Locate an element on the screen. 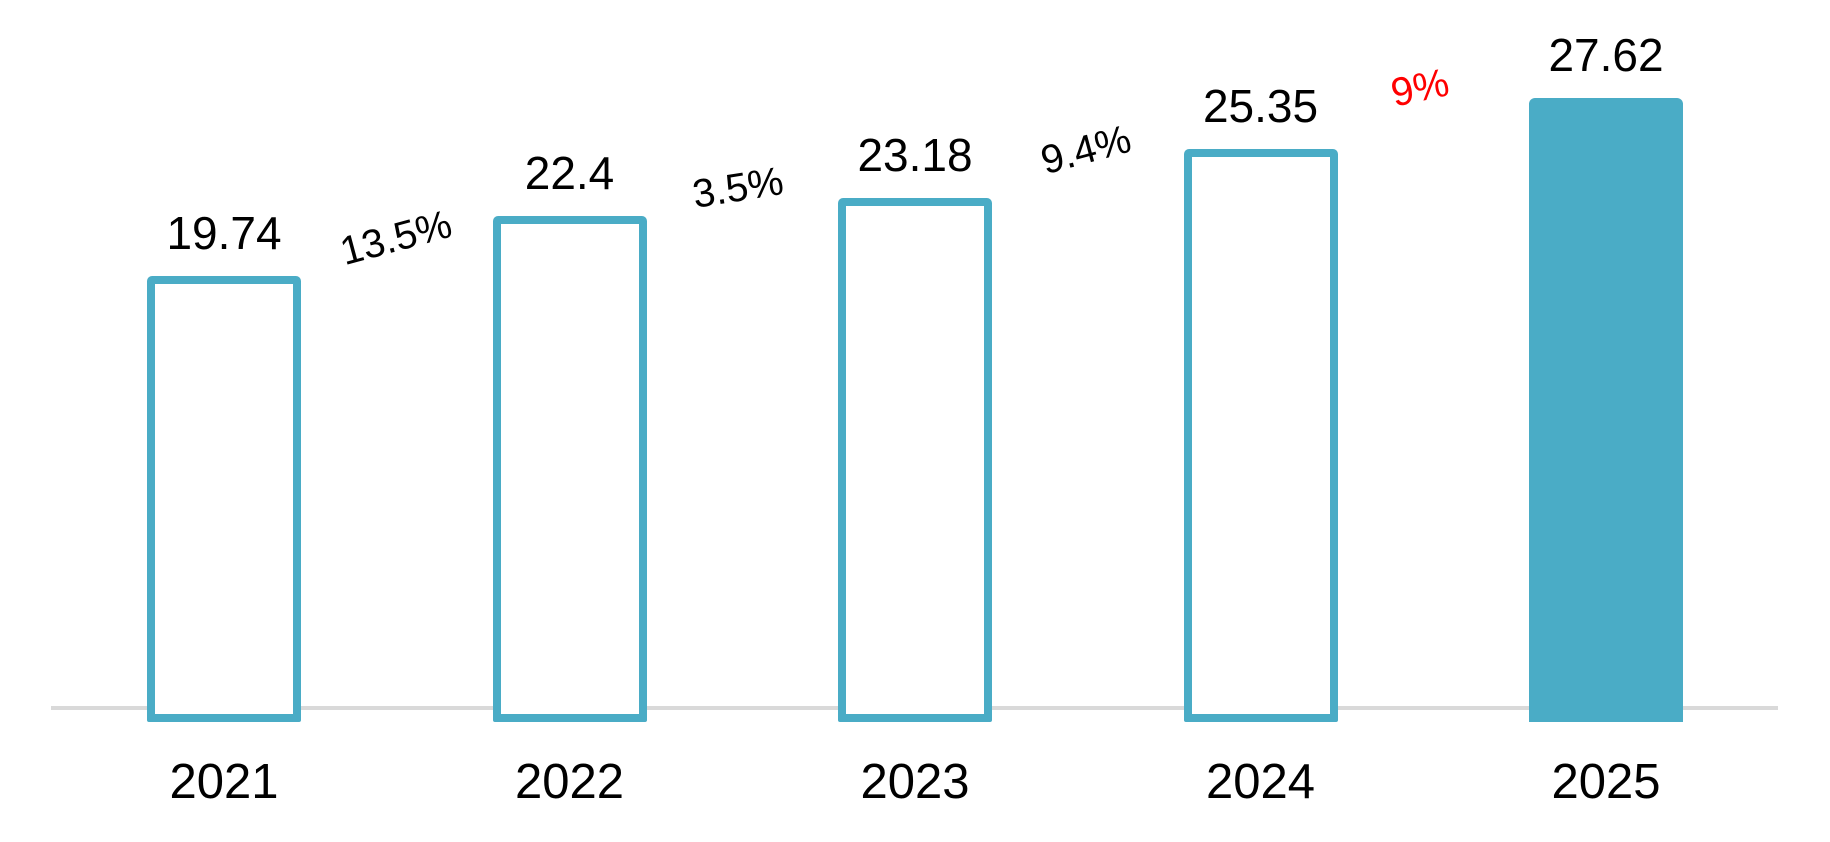 The image size is (1830, 842). category-label: 2022 is located at coordinates (569, 782).